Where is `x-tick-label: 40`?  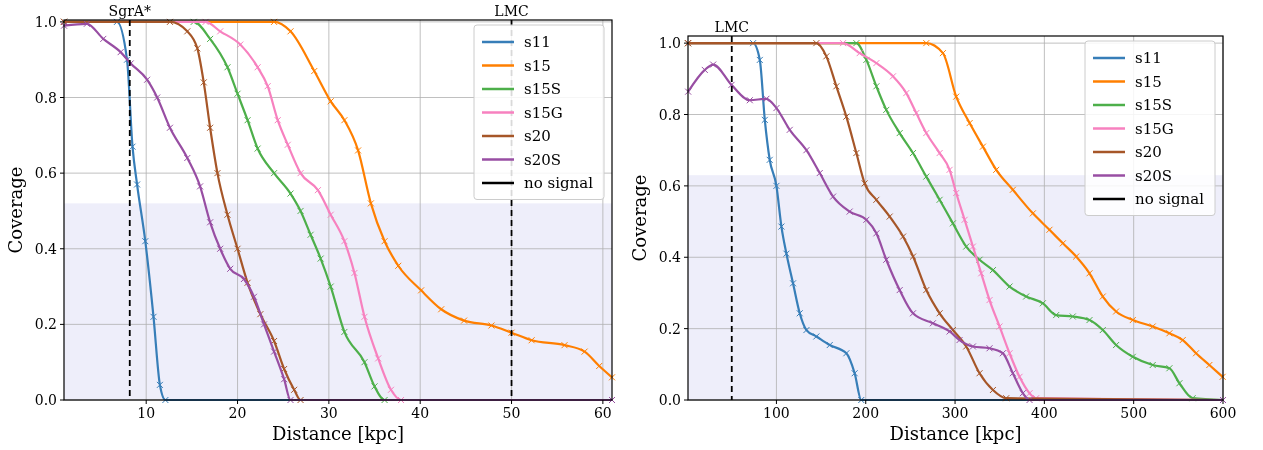
x-tick-label: 40 is located at coordinates (420, 413).